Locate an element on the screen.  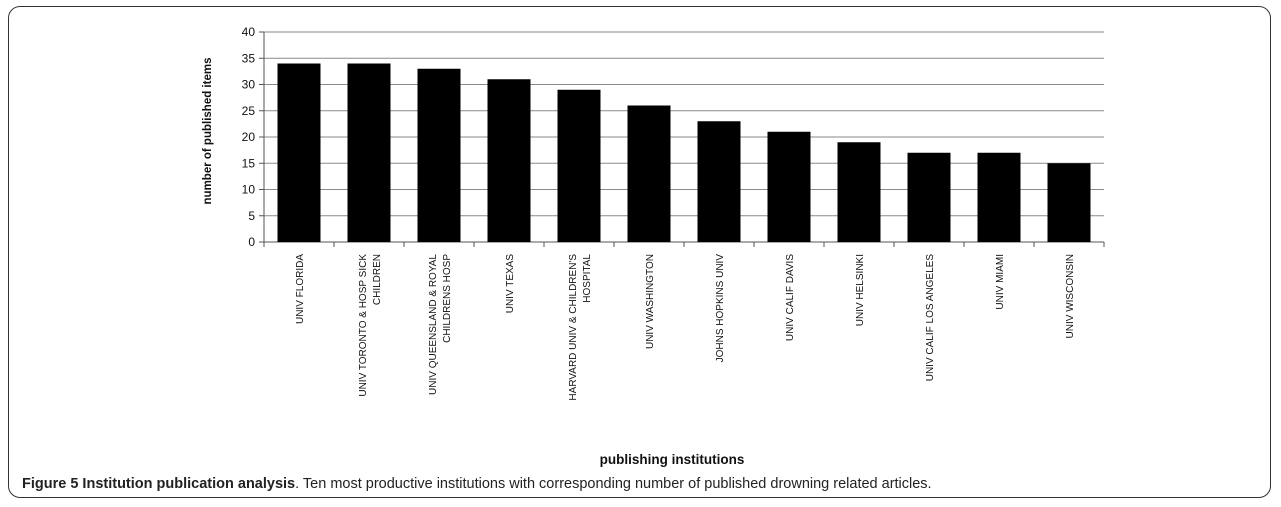
y-tick-label: 20 is located at coordinates (249, 137).